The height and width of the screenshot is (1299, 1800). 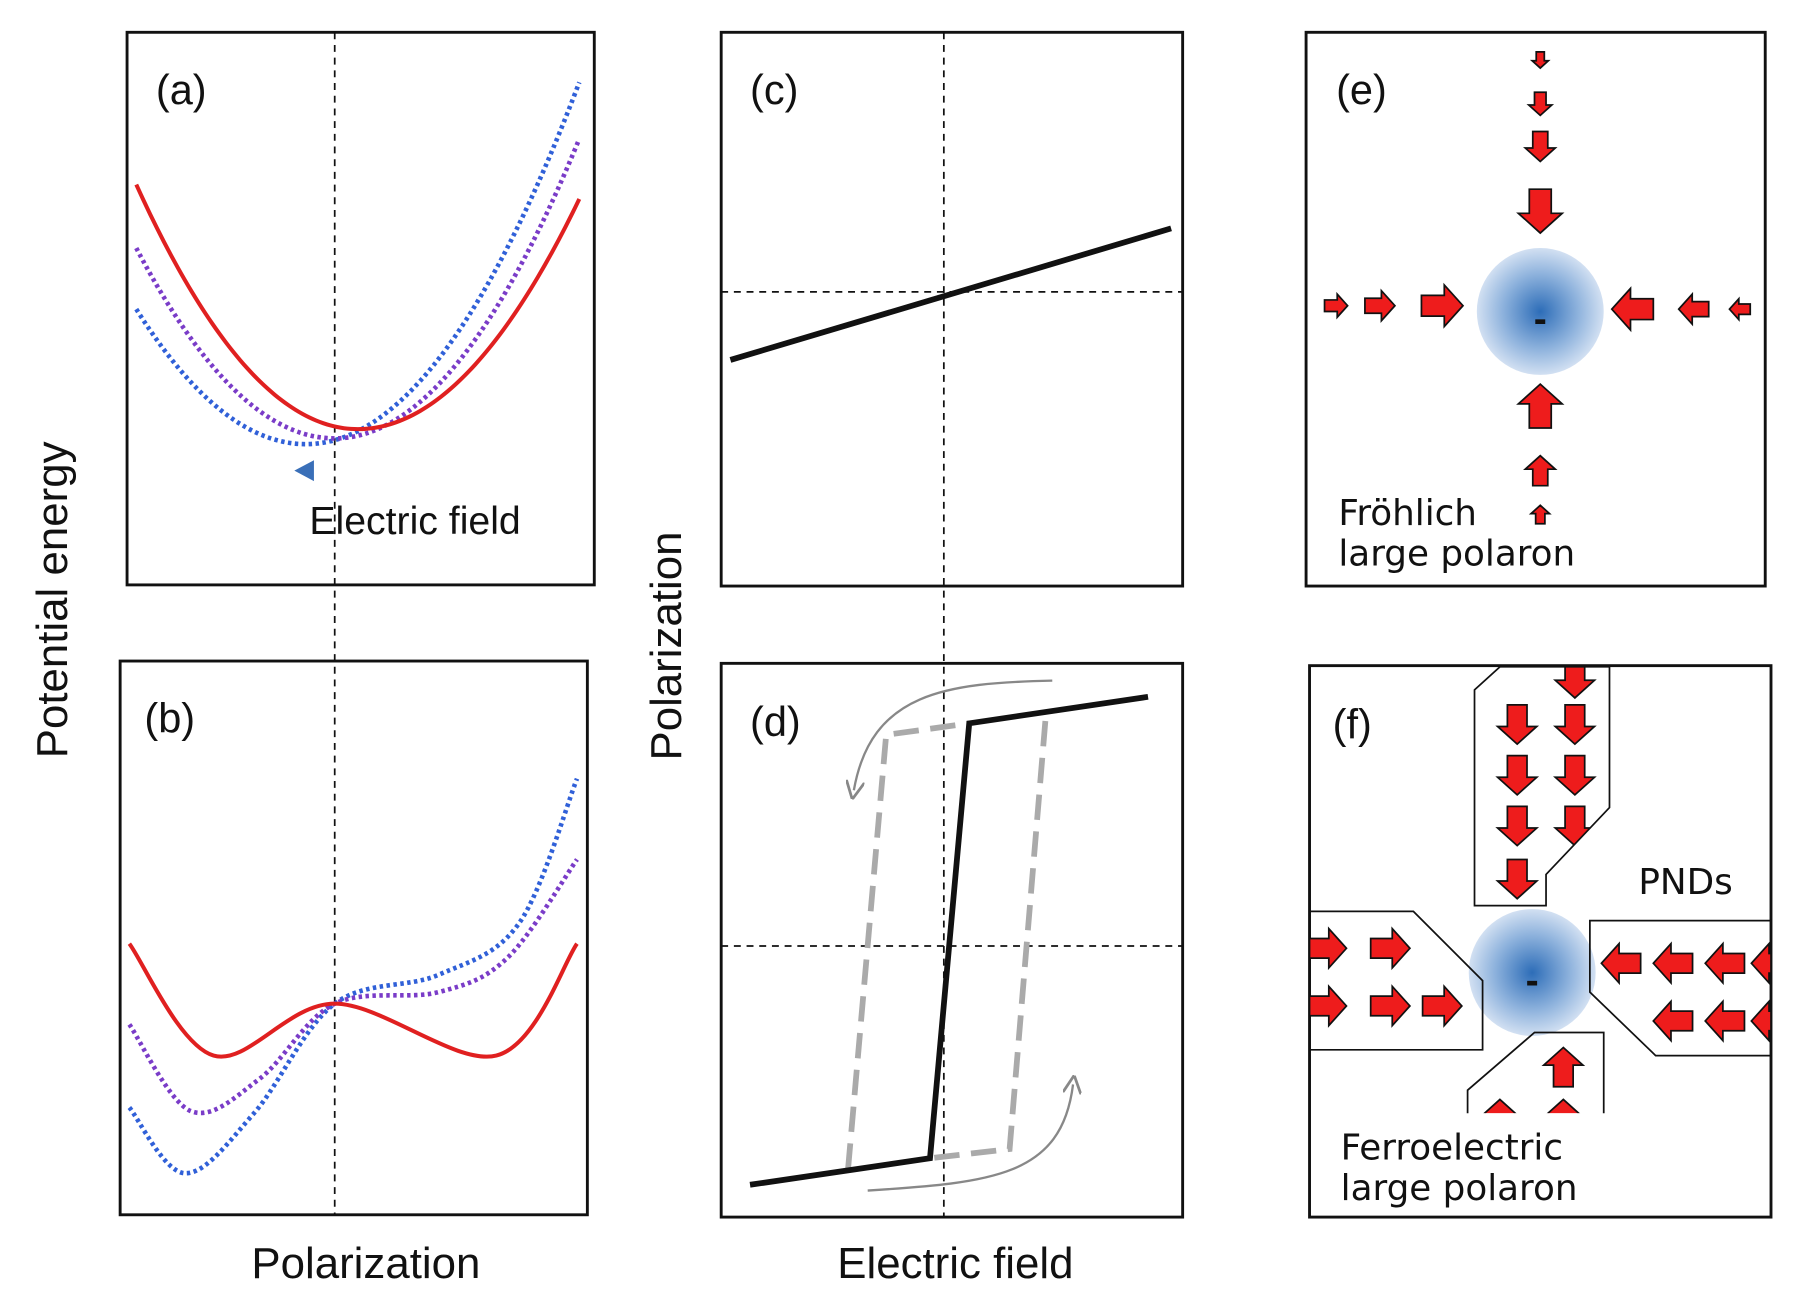 I want to click on panel-d-frame, so click(x=952, y=940).